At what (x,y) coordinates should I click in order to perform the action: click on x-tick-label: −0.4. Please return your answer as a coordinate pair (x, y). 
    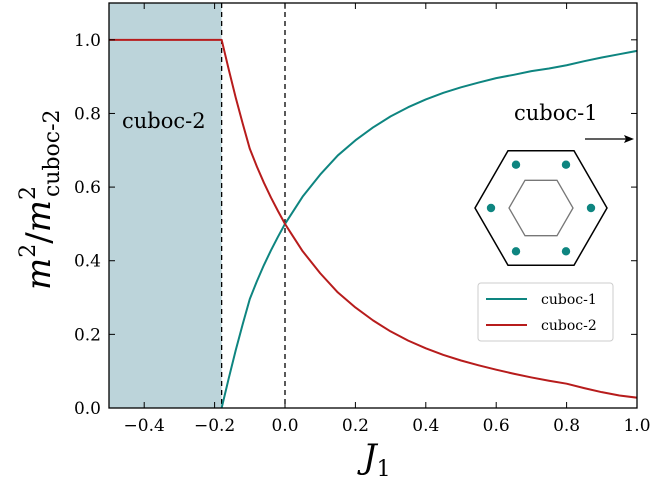
    Looking at the image, I should click on (144, 426).